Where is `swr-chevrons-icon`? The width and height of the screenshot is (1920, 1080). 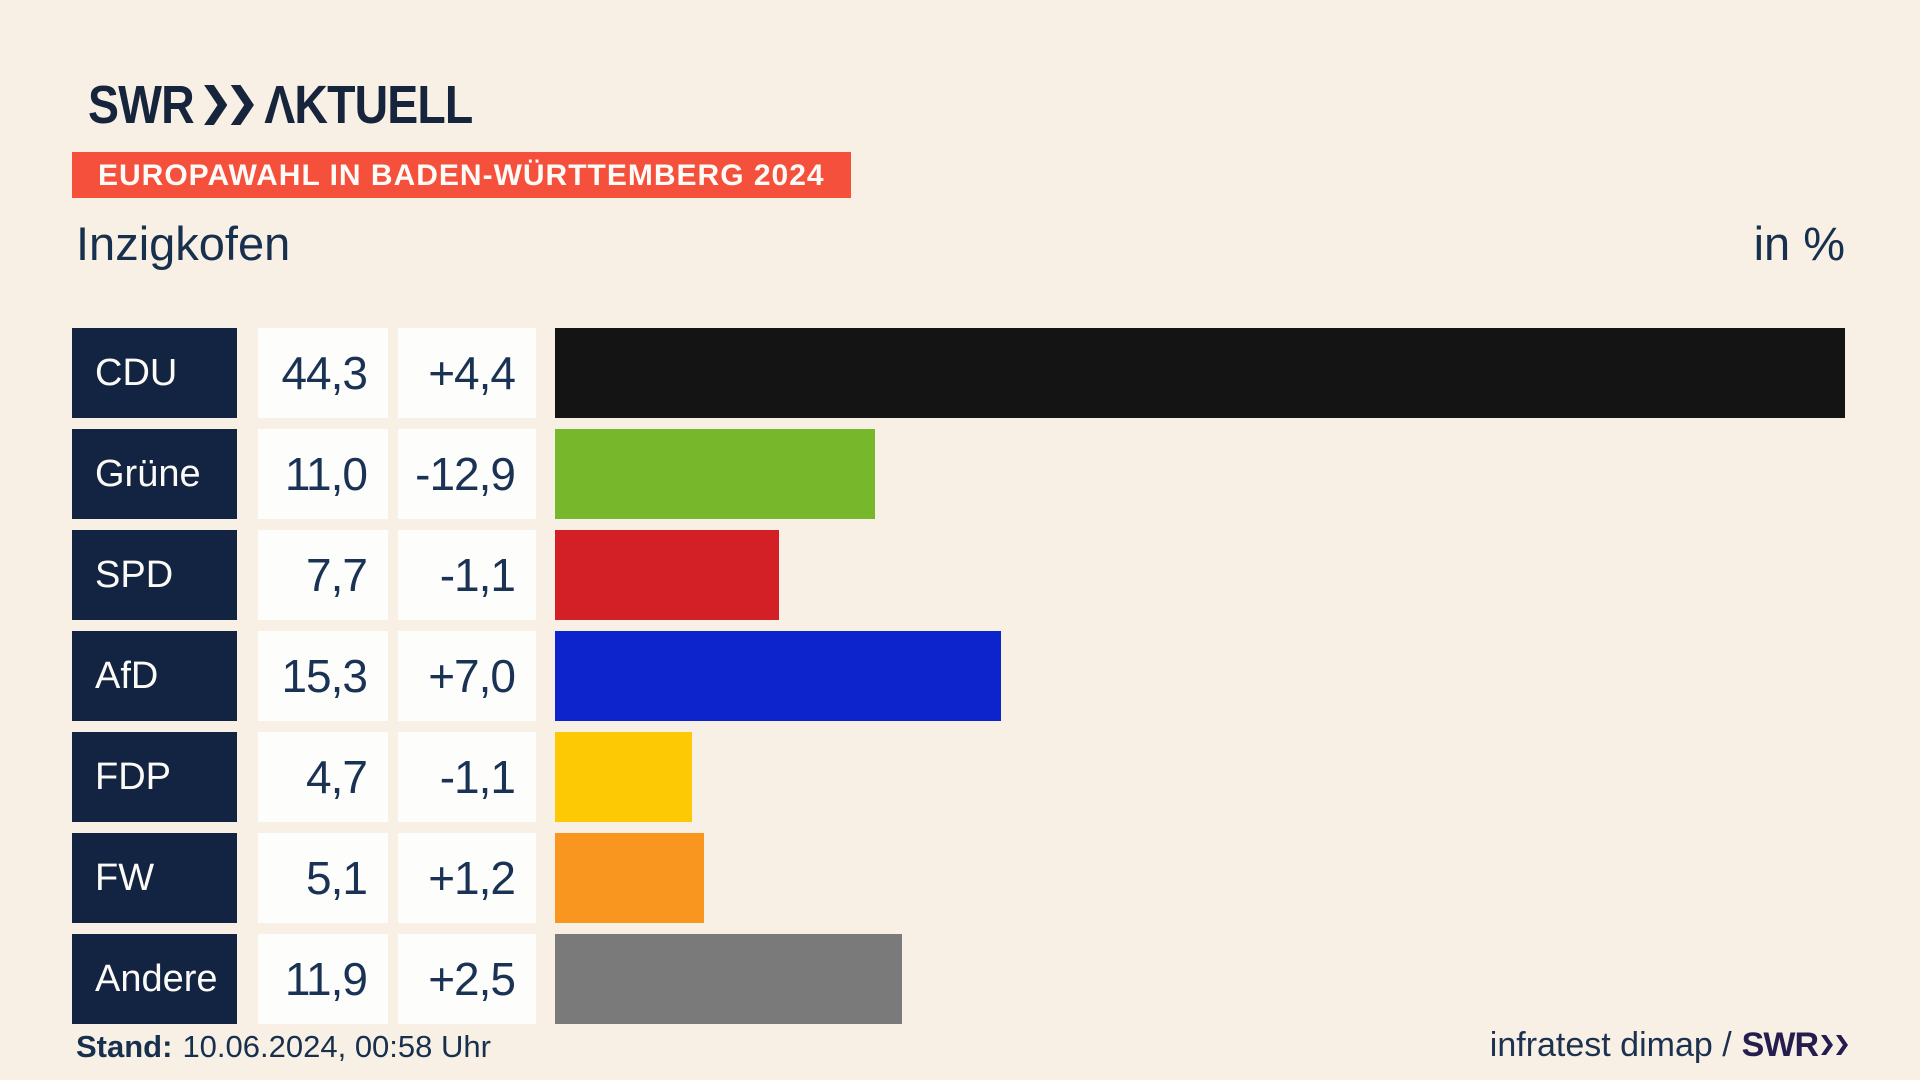 swr-chevrons-icon is located at coordinates (229, 105).